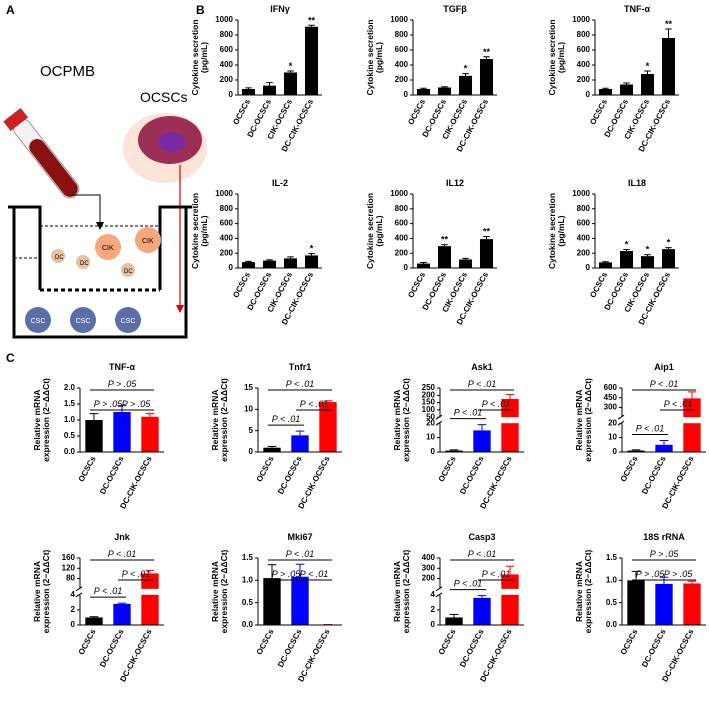  What do you see at coordinates (637, 183) in the screenshot?
I see `chart-title: IL18` at bounding box center [637, 183].